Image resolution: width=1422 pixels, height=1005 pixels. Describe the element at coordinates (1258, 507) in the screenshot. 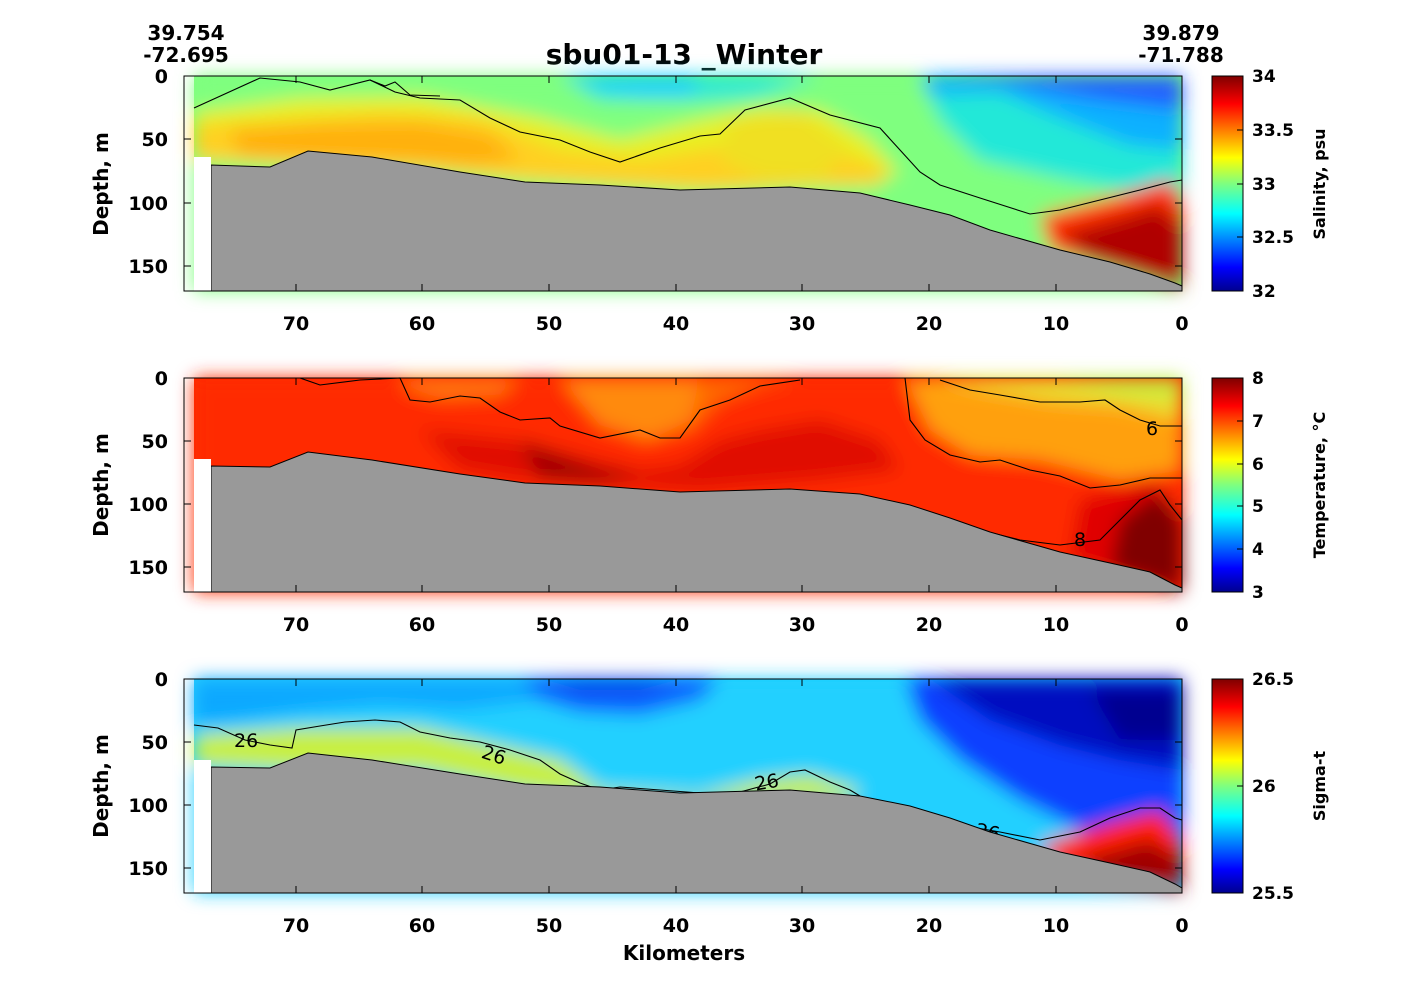

I see `colorbar-tick-label: 5` at that location.